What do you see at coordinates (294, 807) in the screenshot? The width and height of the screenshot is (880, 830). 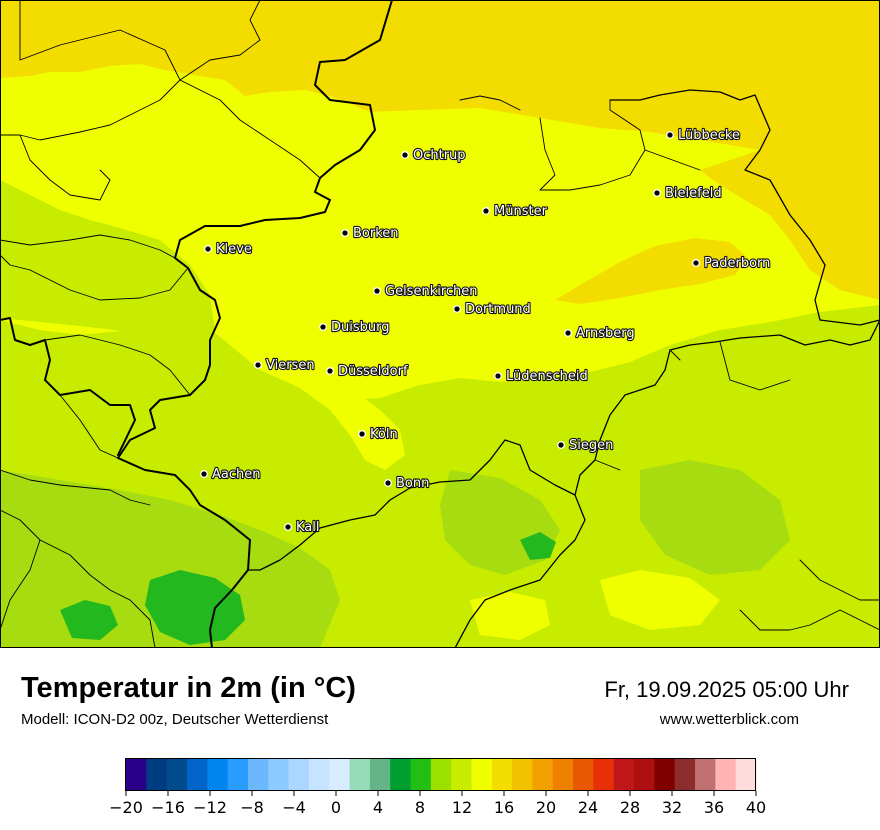 I see `legend-tick-label: −4` at bounding box center [294, 807].